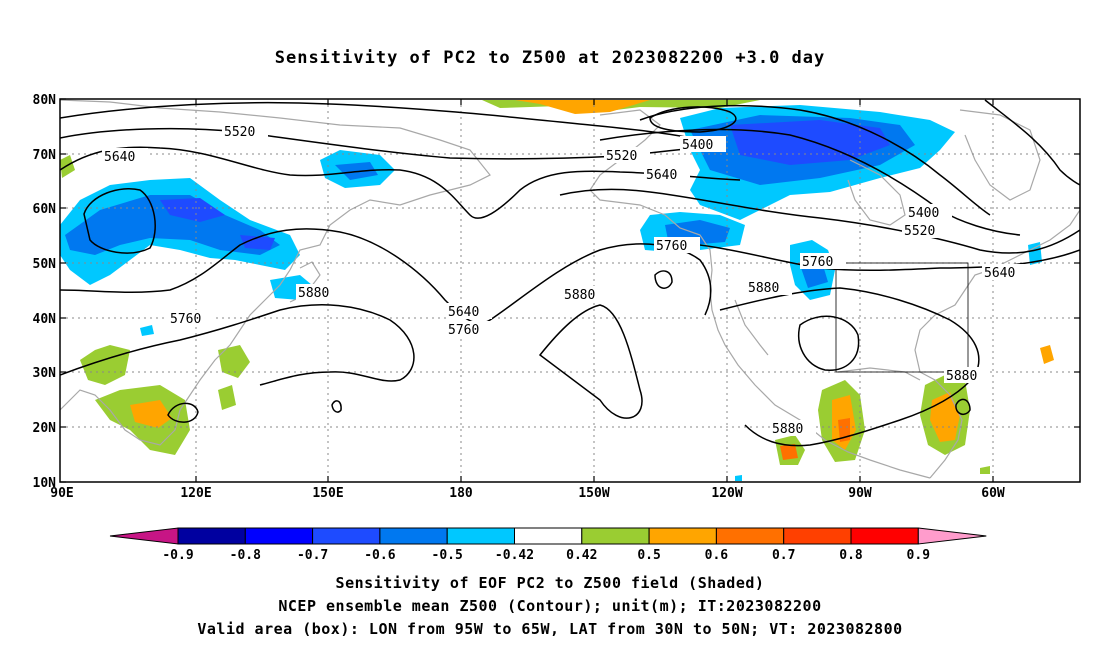  Describe the element at coordinates (45, 209) in the screenshot. I see `lat-tick-label: 60N` at that location.